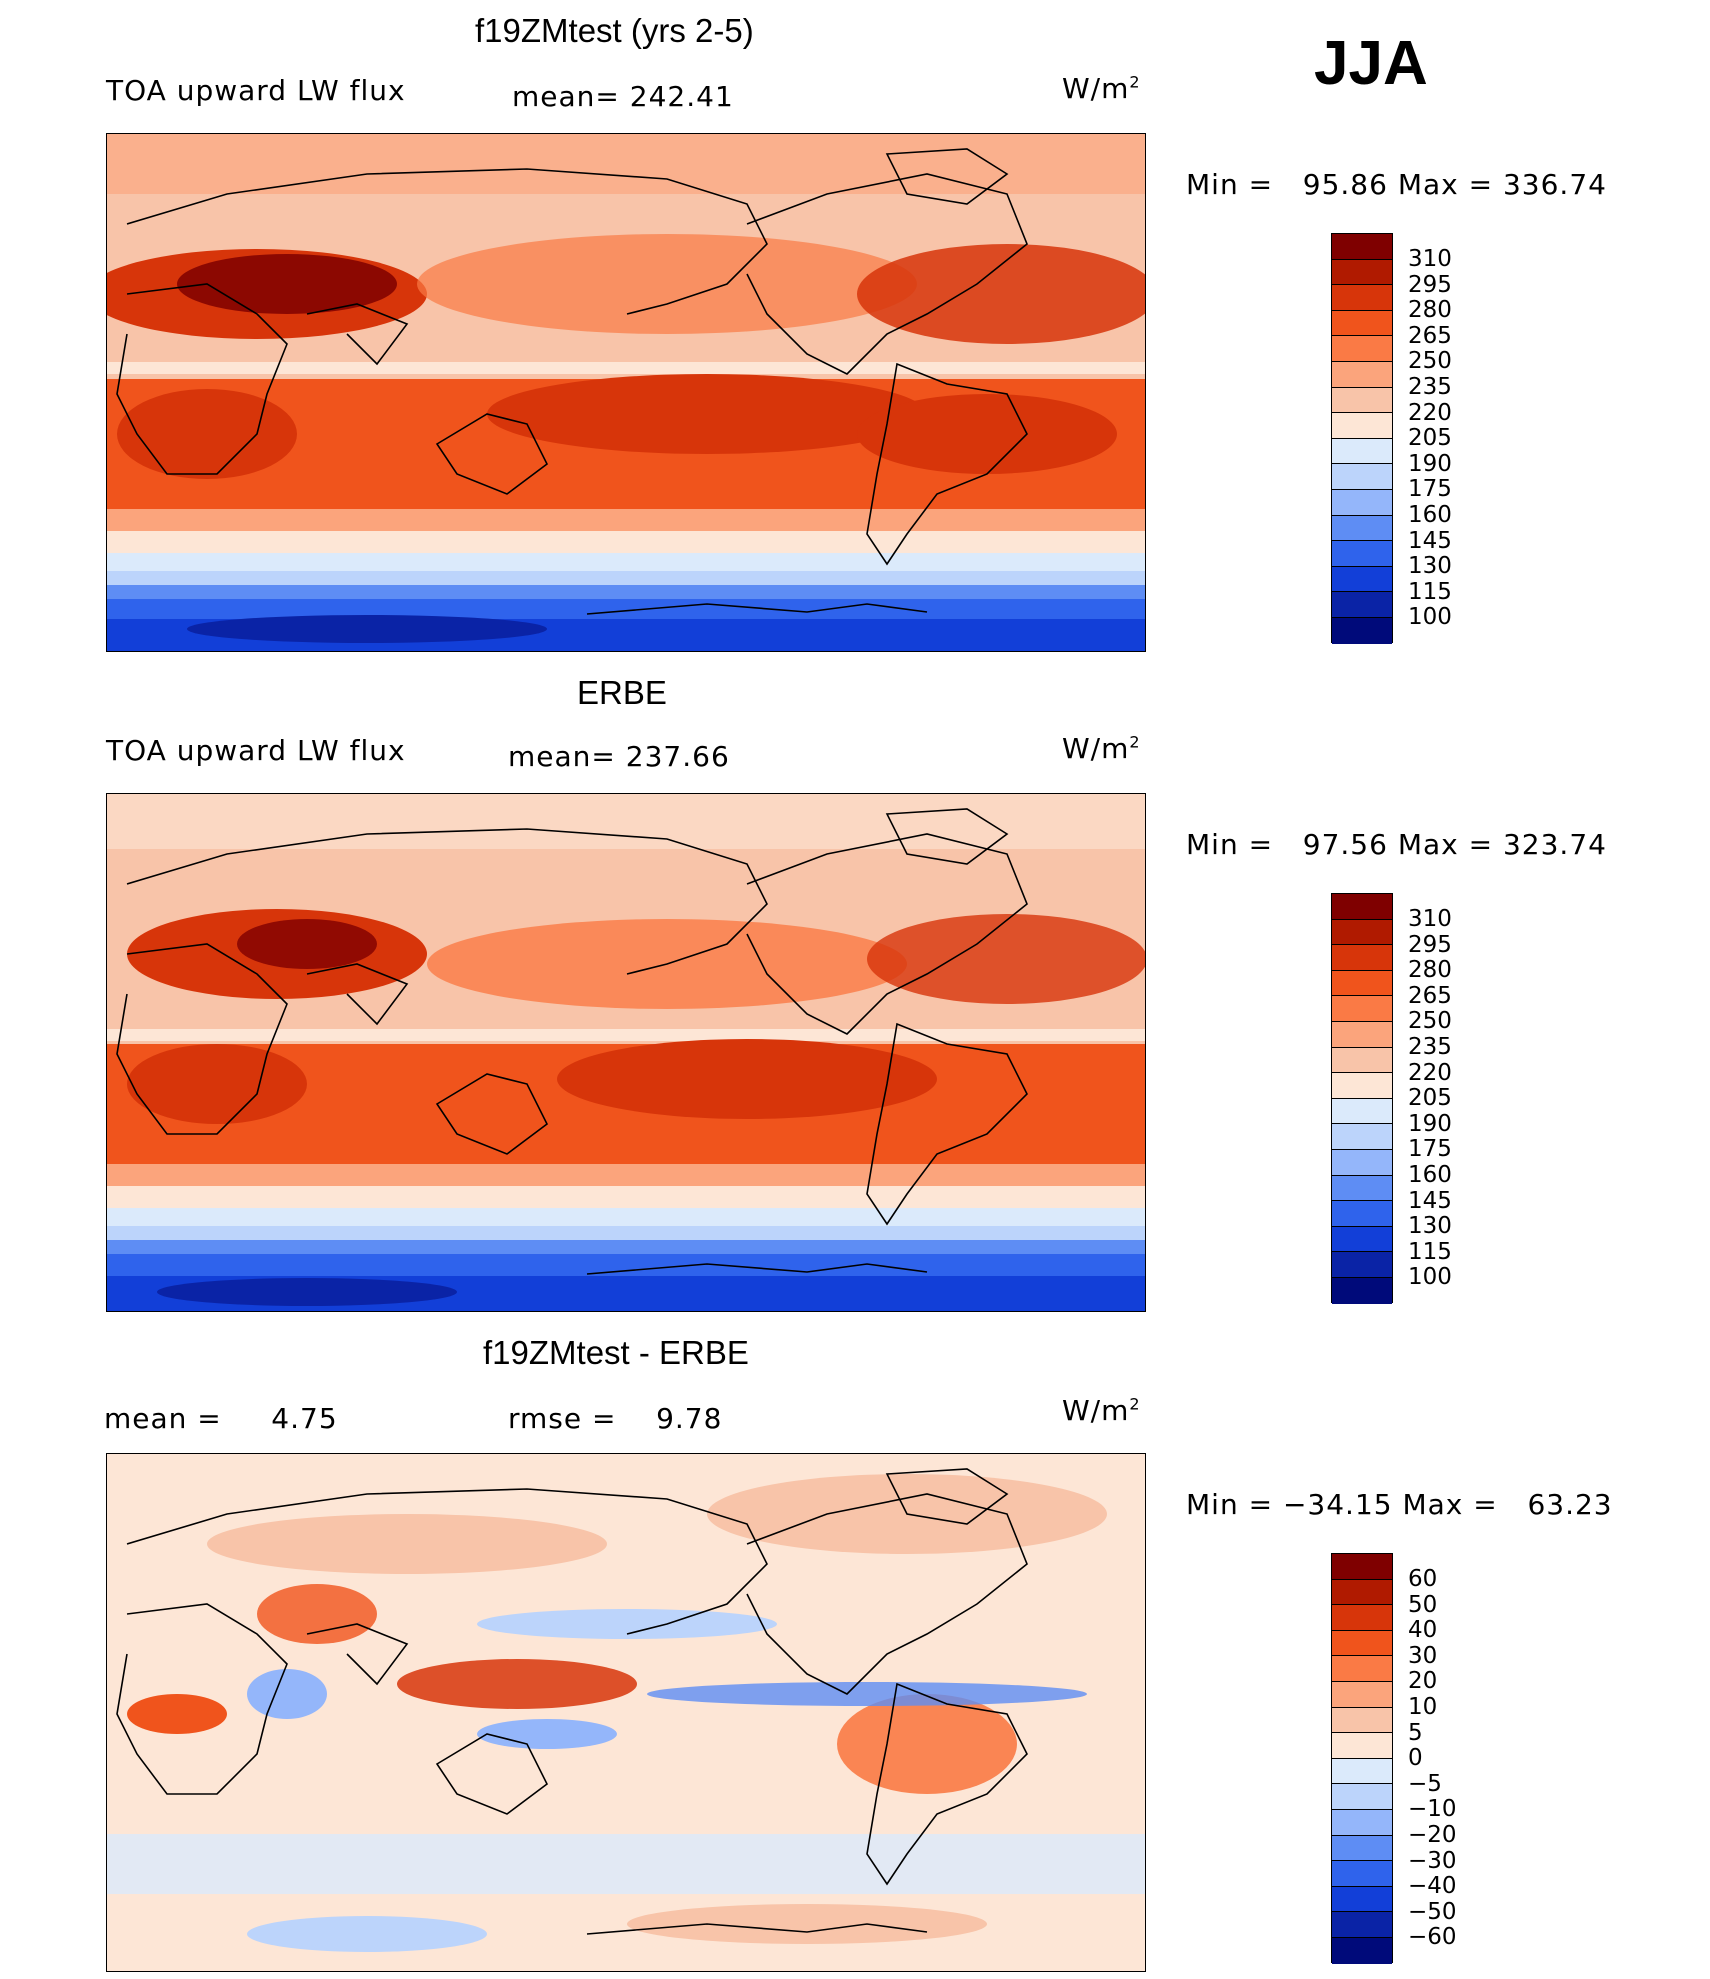 Image resolution: width=1710 pixels, height=1979 pixels. Describe the element at coordinates (1101, 88) in the screenshot. I see `panel1-units: W/m2` at that location.